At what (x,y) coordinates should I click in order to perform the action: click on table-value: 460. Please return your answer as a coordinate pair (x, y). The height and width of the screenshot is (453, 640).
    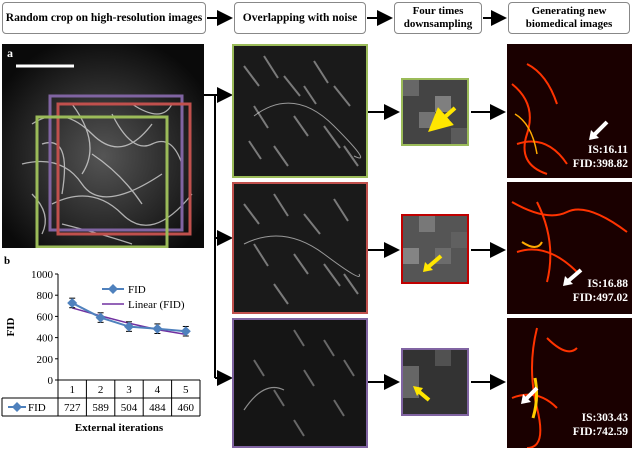
    Looking at the image, I should click on (186, 408).